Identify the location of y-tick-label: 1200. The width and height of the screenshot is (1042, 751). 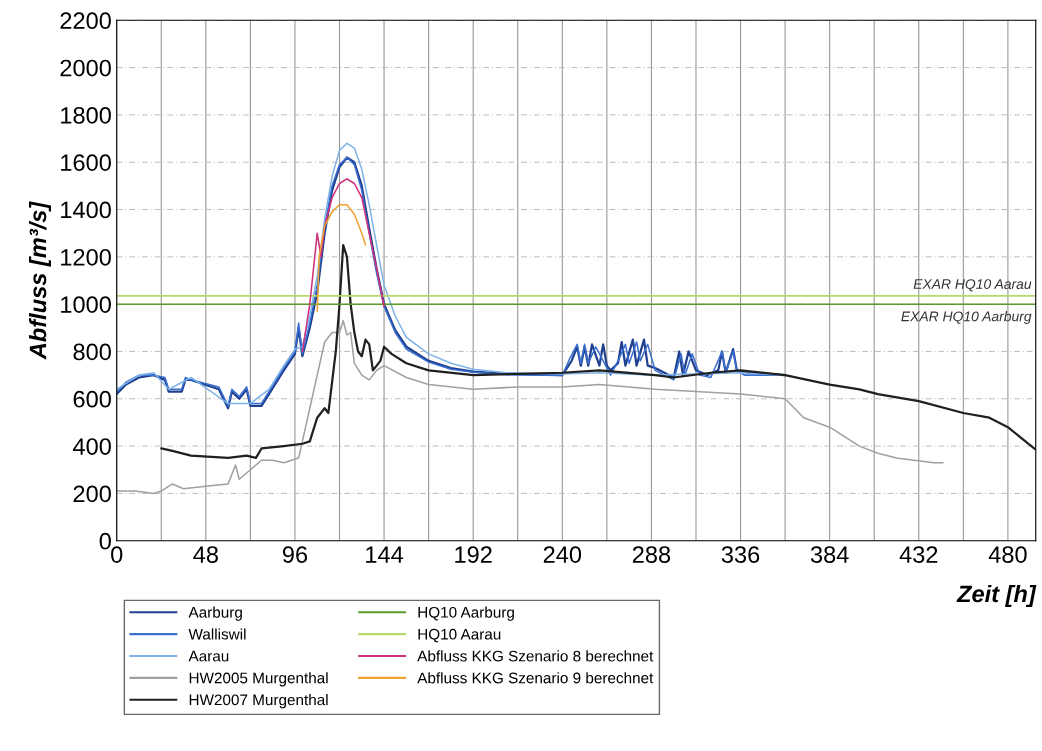
(86, 257).